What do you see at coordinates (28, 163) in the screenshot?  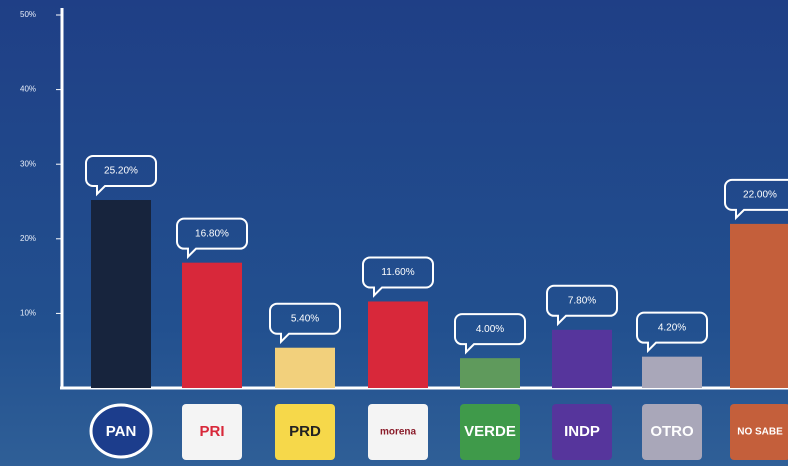 I see `y-tick-label: 30%` at bounding box center [28, 163].